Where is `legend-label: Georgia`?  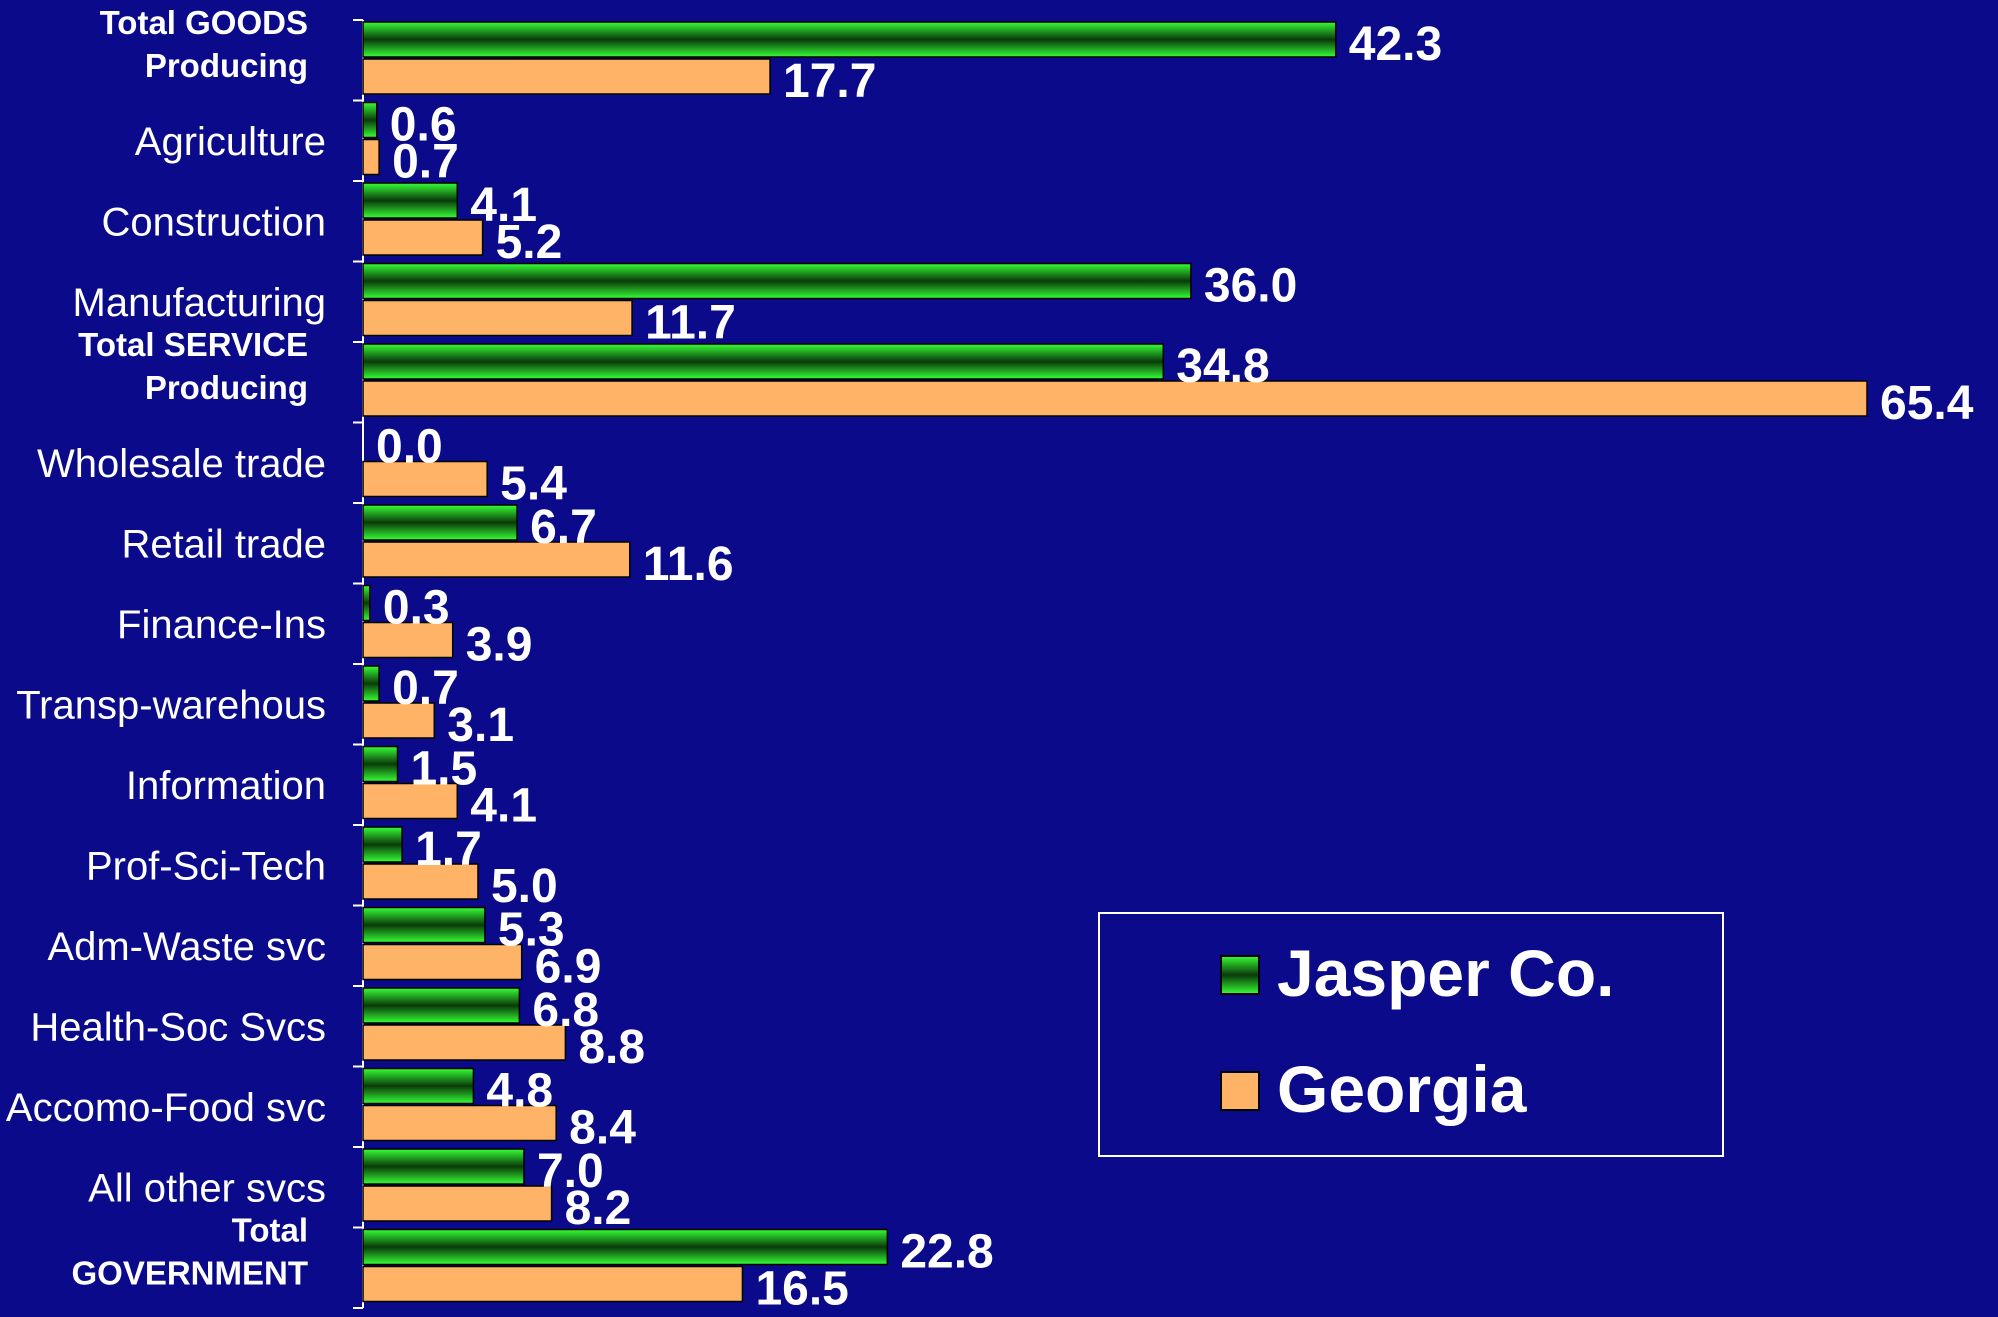
legend-label: Georgia is located at coordinates (1402, 1089).